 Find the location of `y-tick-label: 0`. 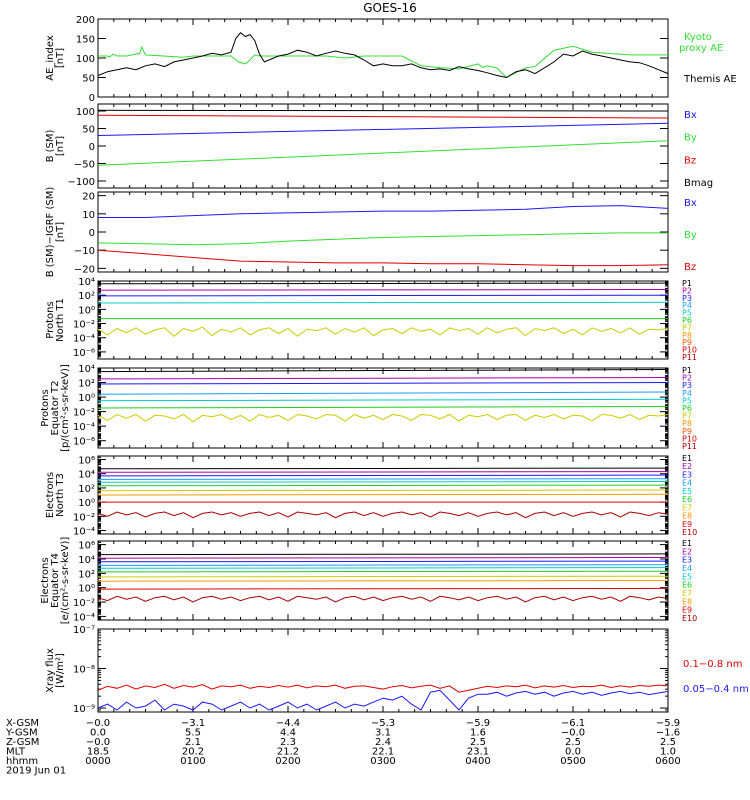

y-tick-label: 0 is located at coordinates (92, 98).